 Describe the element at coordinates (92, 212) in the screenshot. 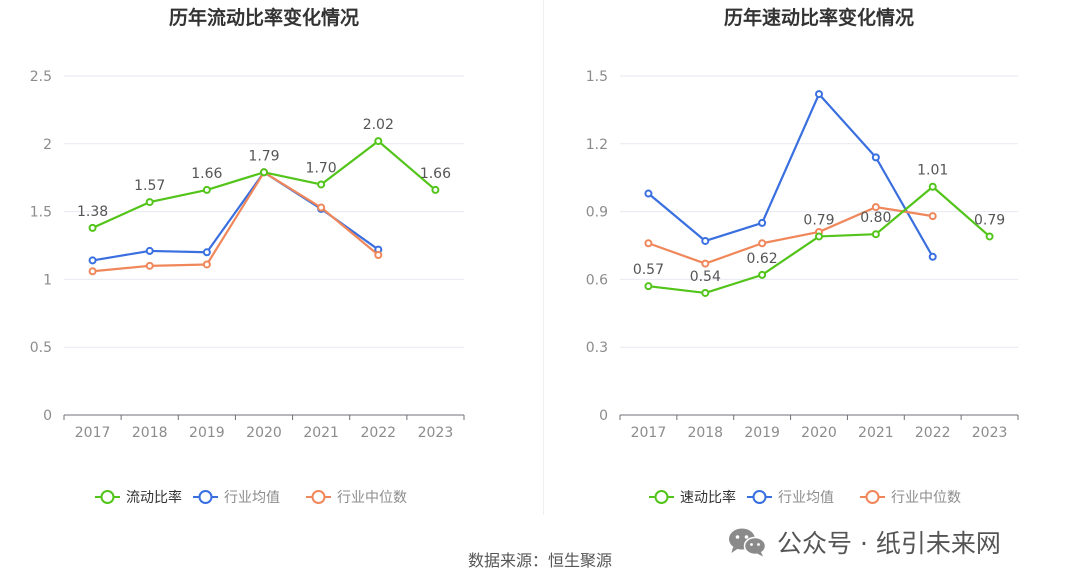

I see `data-label: 1.38` at that location.